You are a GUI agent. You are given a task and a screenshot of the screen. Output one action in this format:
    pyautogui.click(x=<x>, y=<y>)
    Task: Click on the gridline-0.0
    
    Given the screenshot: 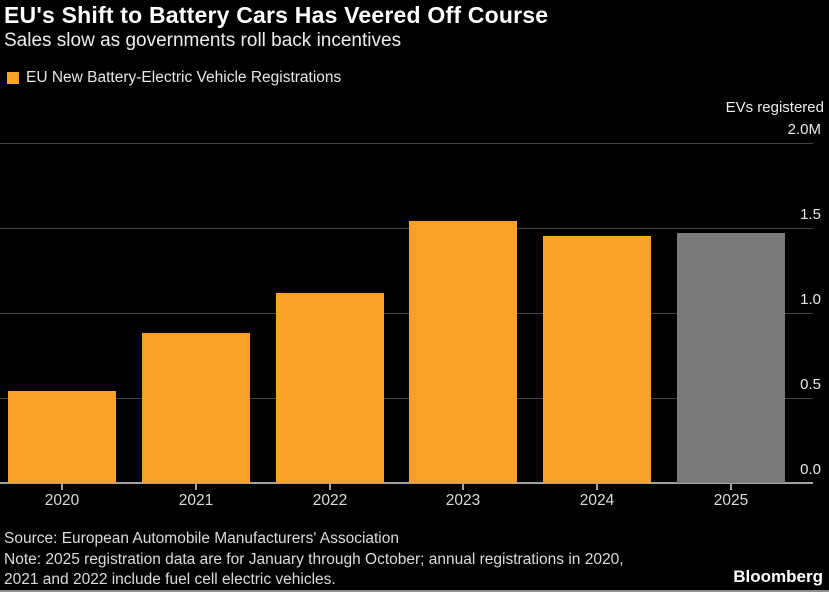 What is the action you would take?
    pyautogui.click(x=406, y=483)
    